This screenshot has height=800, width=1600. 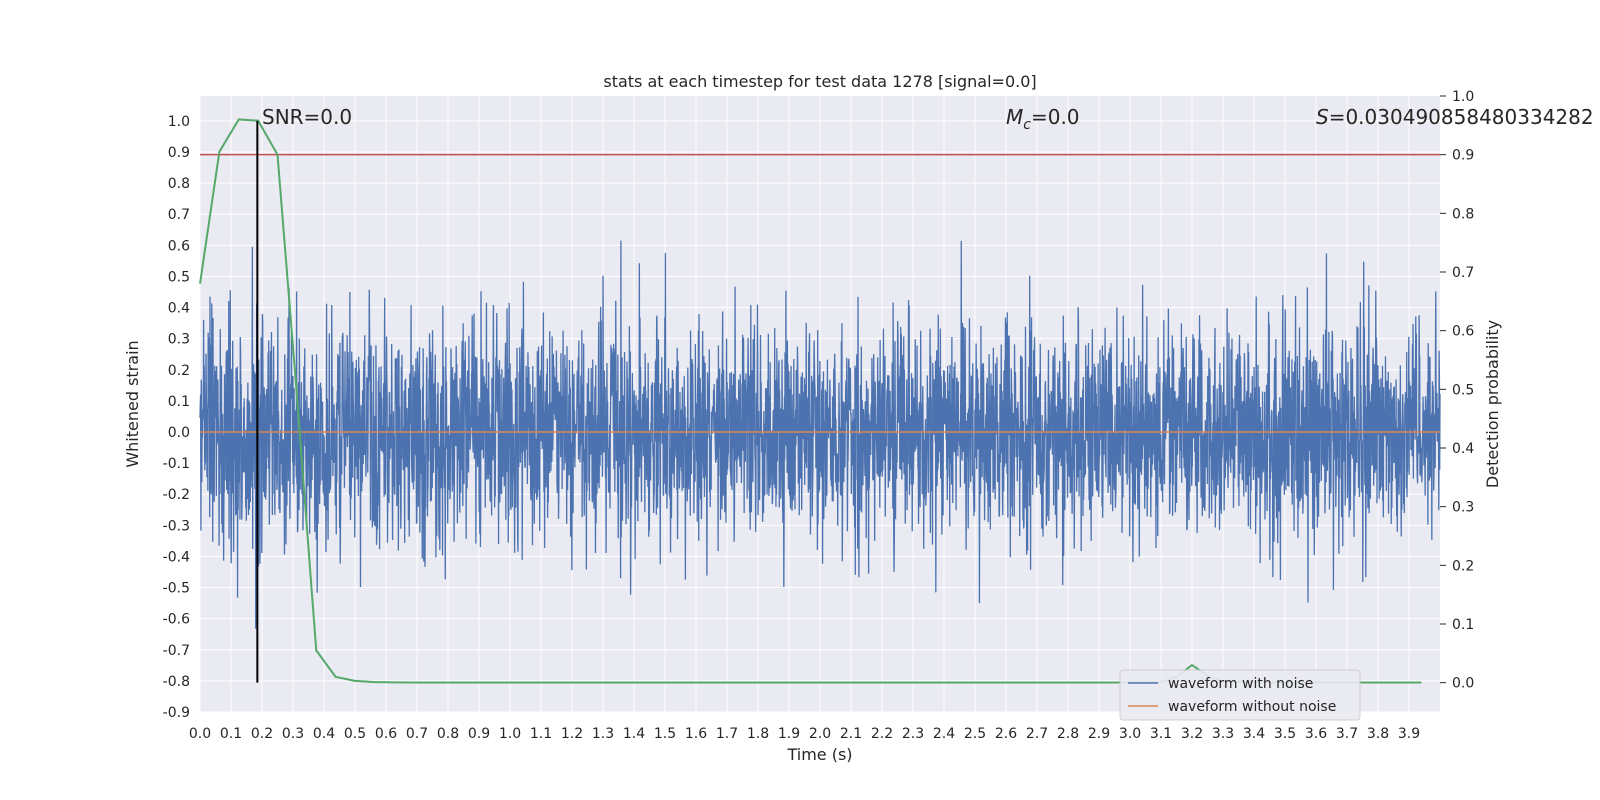 I want to click on y-tick-label: 0.2, so click(x=179, y=371).